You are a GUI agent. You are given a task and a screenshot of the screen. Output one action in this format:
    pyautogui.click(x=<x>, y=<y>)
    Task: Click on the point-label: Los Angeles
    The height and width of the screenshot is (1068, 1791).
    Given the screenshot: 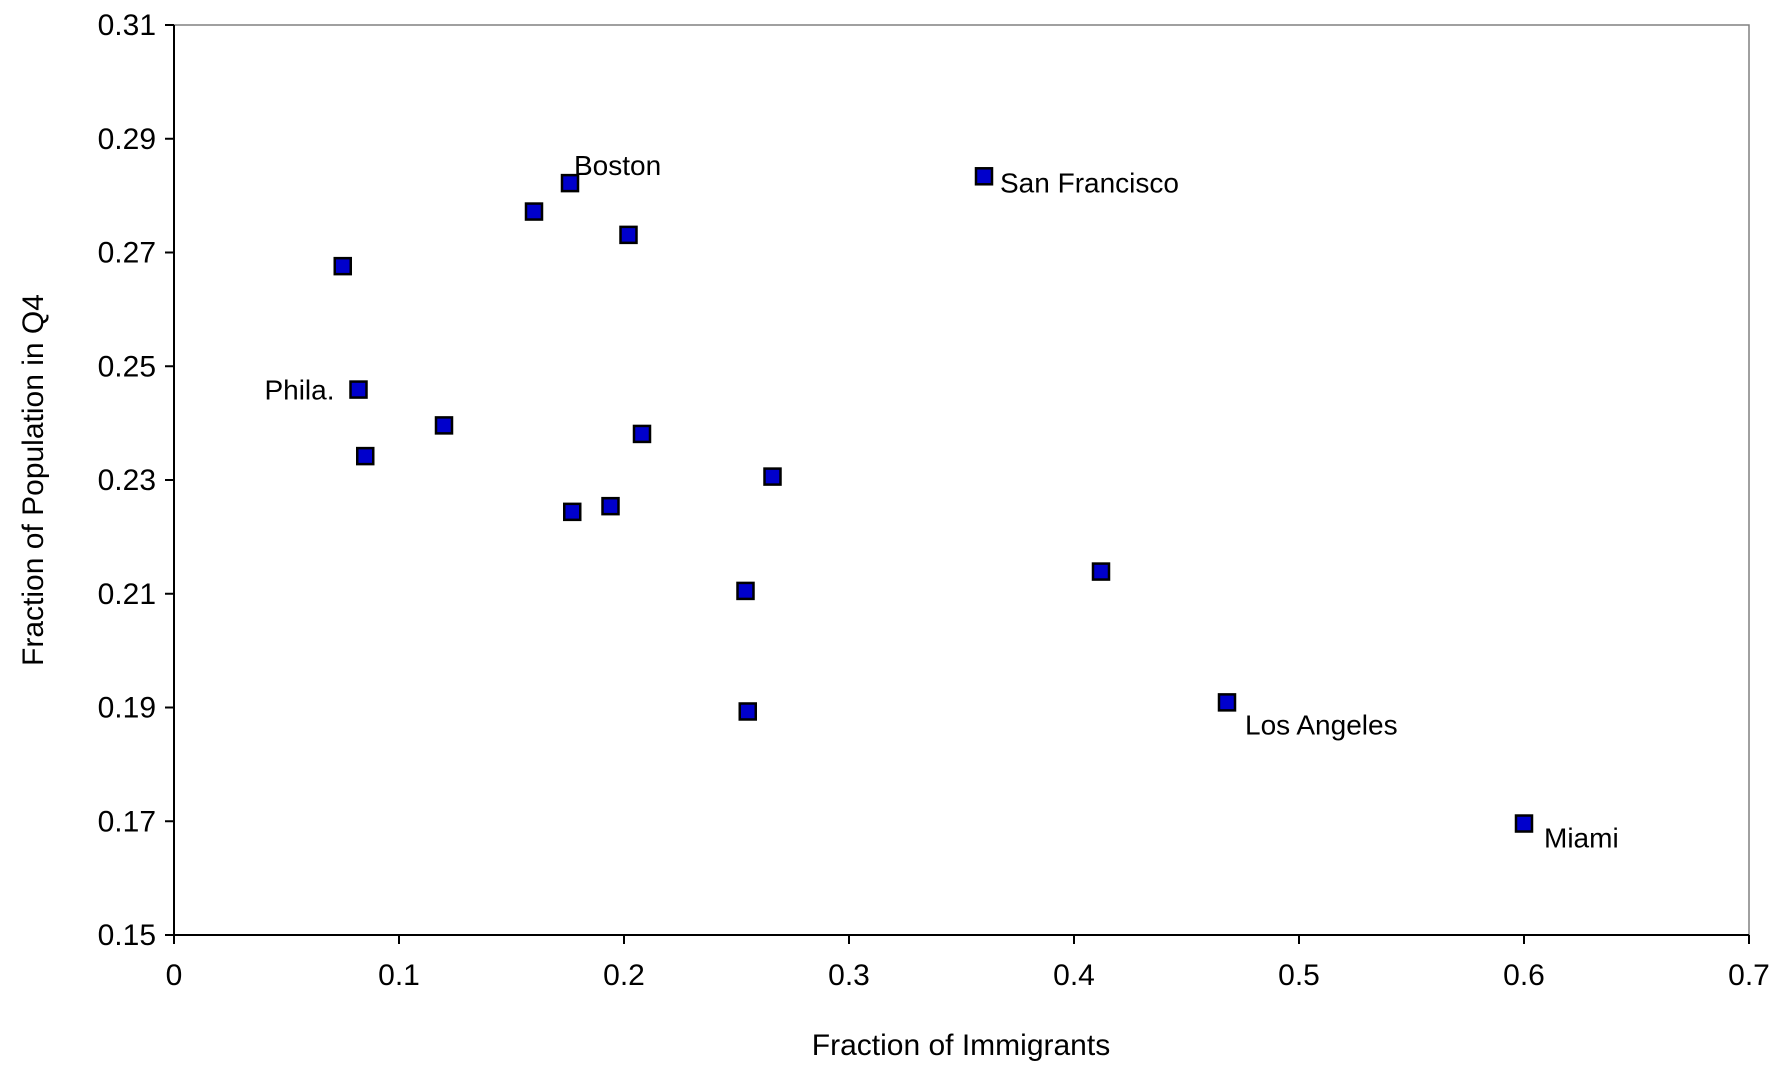 What is the action you would take?
    pyautogui.click(x=1321, y=724)
    